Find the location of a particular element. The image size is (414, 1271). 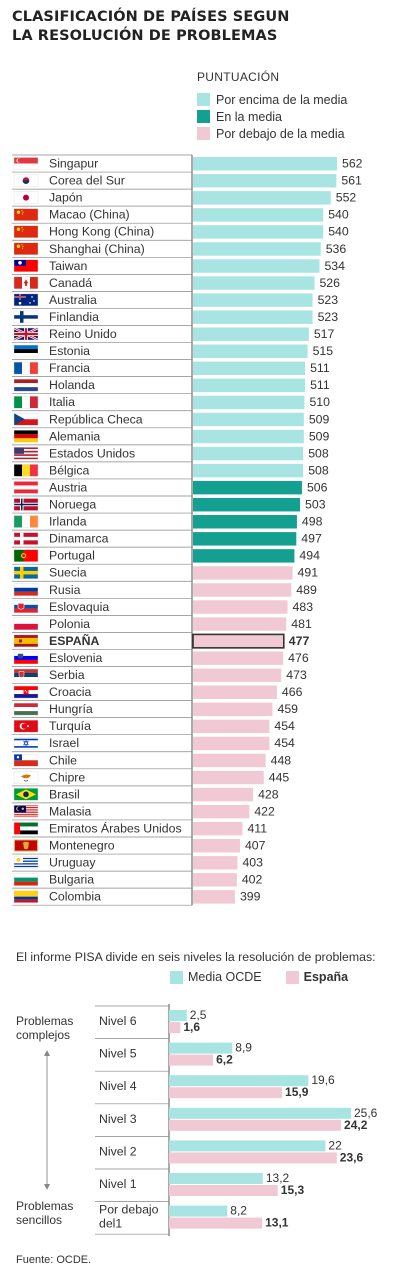

hungary-flag is located at coordinates (26, 709).